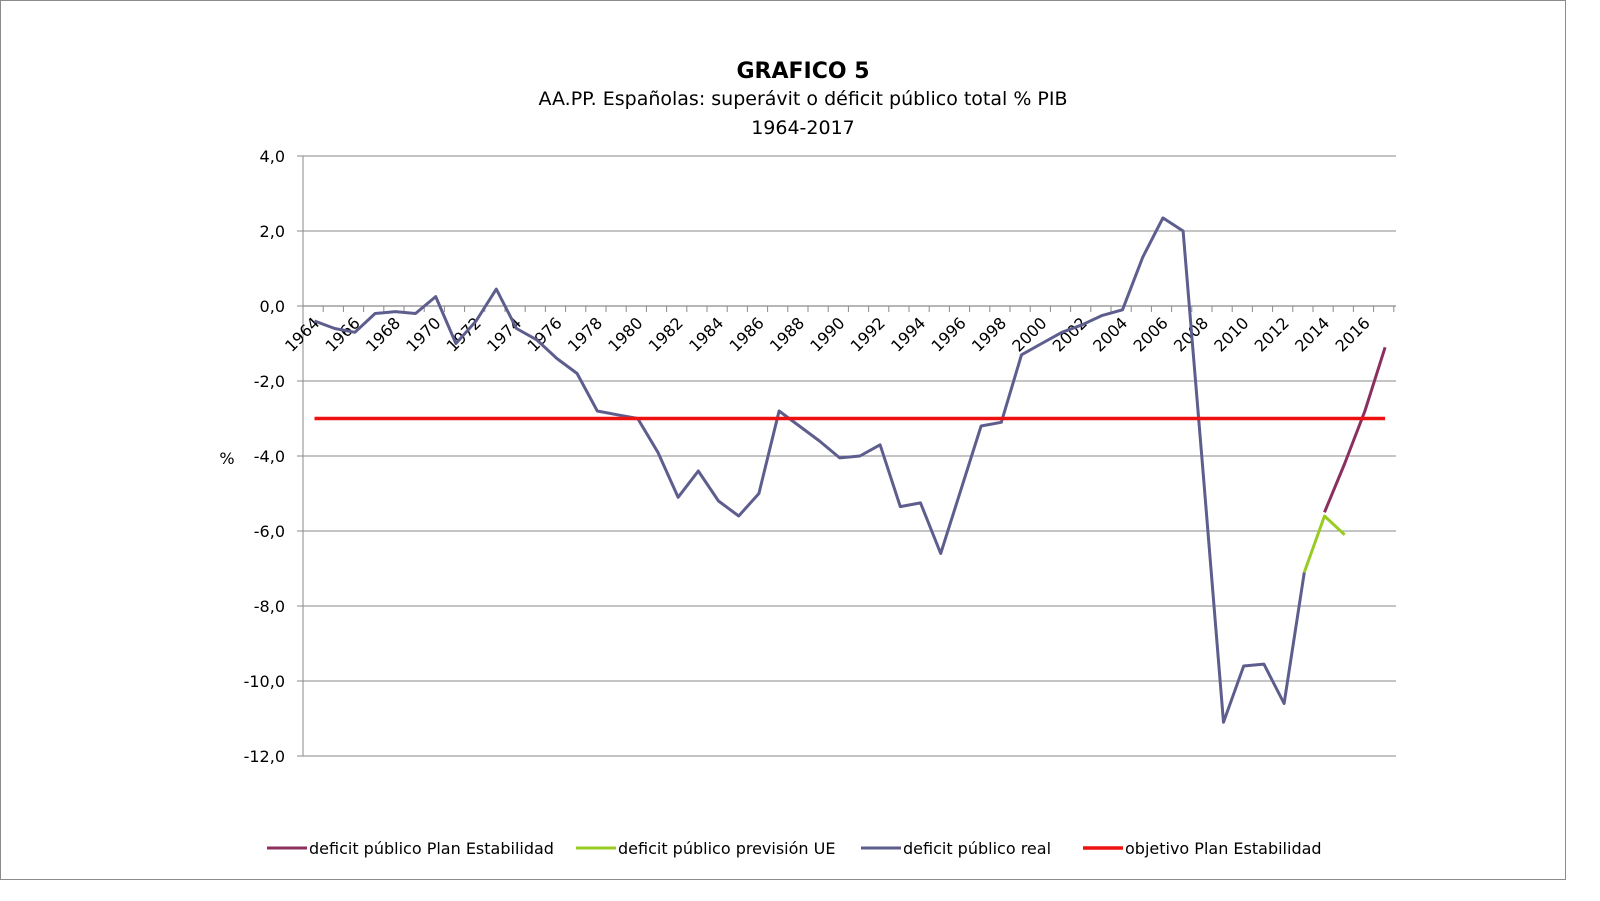  I want to click on x-tick-label: 1992, so click(868, 334).